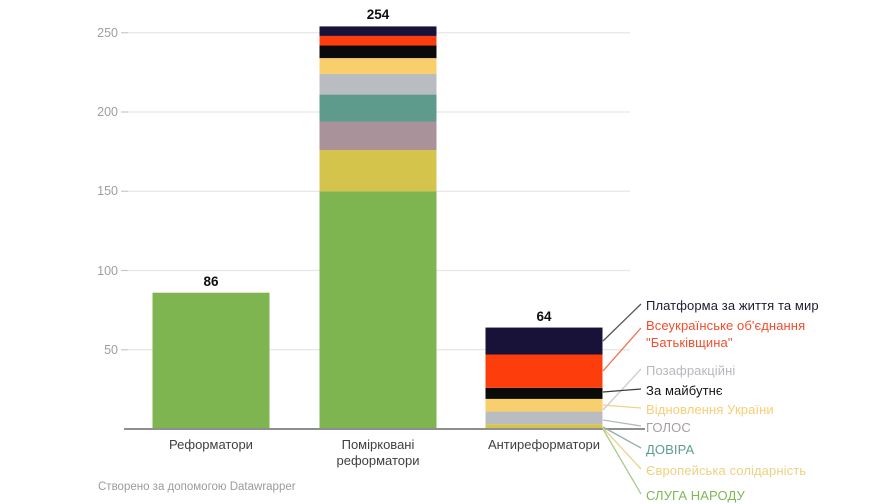 This screenshot has height=504, width=890. What do you see at coordinates (378, 40) in the screenshot?
I see `bar-помірковані-реформатори-segment-всеукраїнське-об-єднання-батьківщина` at bounding box center [378, 40].